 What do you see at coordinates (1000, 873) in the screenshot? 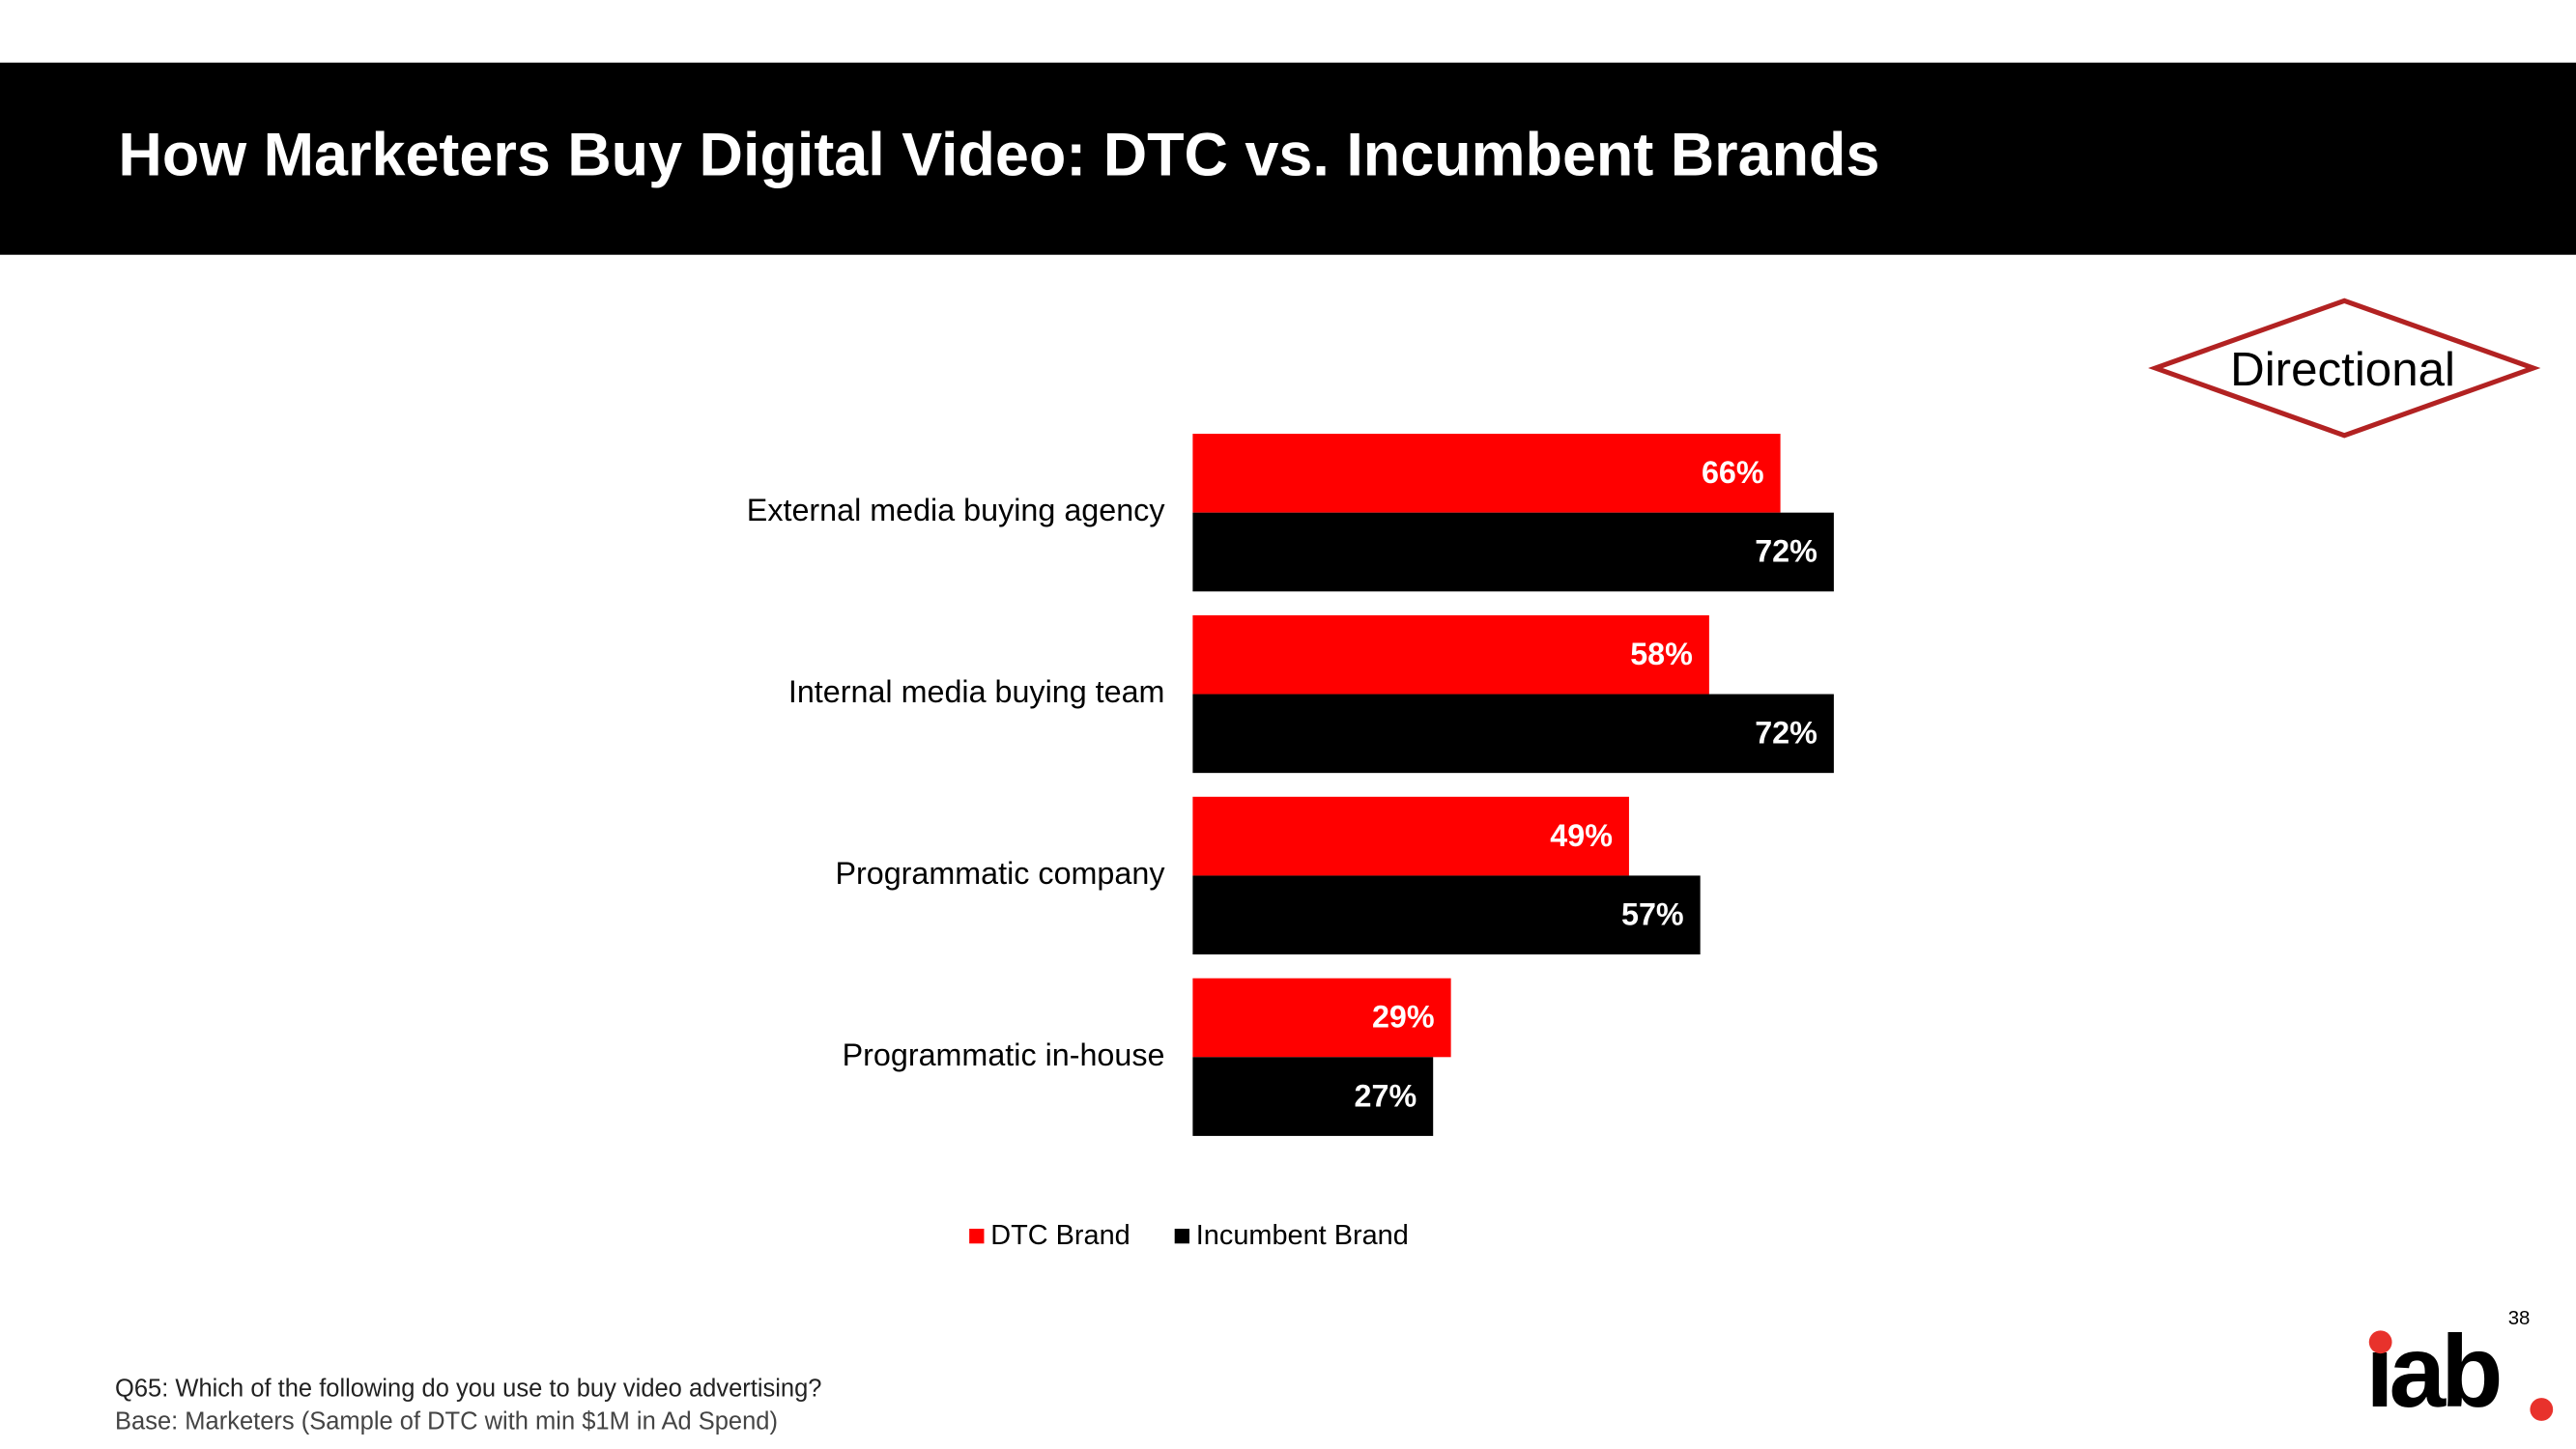
I see `category-label: Programmatic company` at bounding box center [1000, 873].